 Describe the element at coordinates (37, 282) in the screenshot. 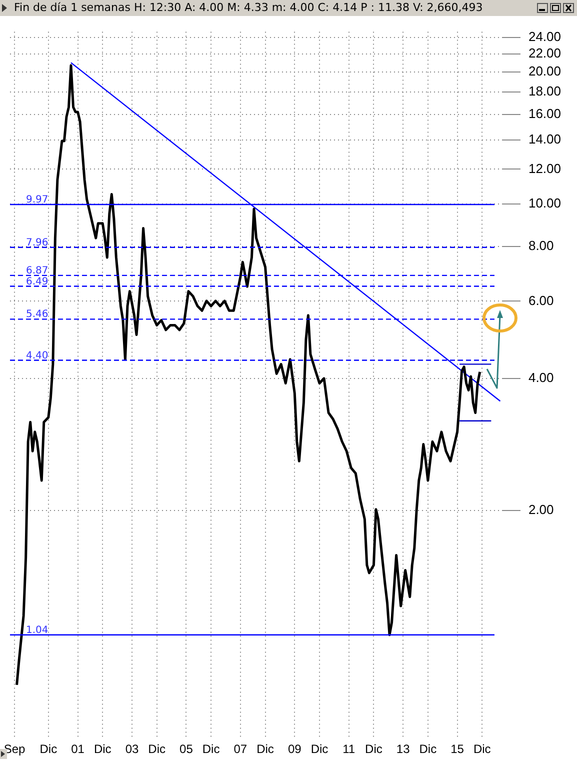

I see `ref-line-label: 6.49` at that location.